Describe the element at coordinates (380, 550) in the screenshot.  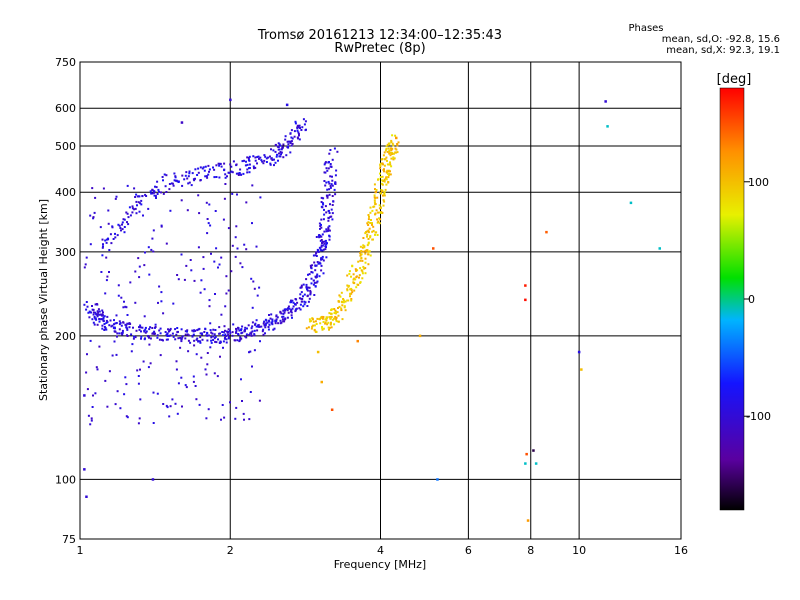
I see `x-tick-label-2: 4` at that location.